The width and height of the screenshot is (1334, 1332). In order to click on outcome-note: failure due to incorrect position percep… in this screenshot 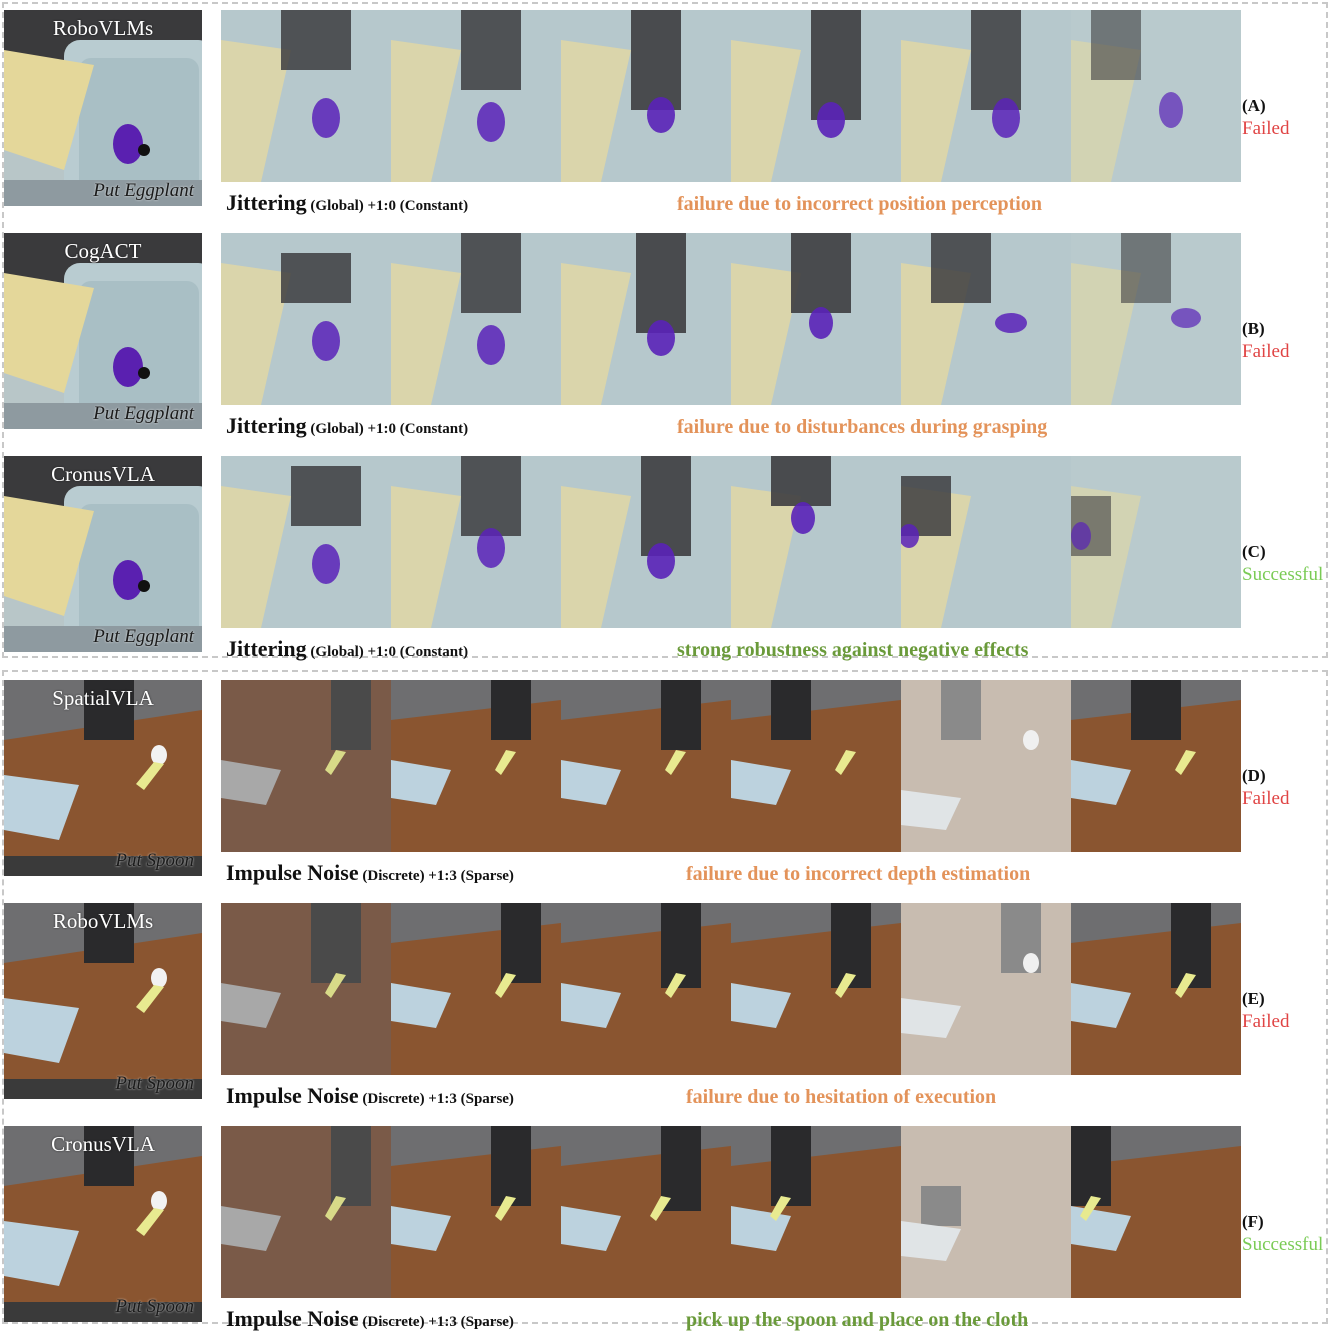, I will do `click(859, 204)`.